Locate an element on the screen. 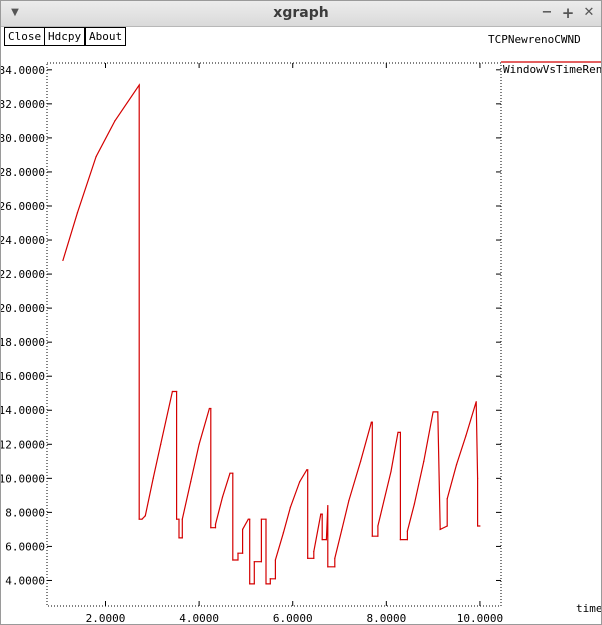 Image resolution: width=602 pixels, height=625 pixels. window-title: xgraph is located at coordinates (301, 13).